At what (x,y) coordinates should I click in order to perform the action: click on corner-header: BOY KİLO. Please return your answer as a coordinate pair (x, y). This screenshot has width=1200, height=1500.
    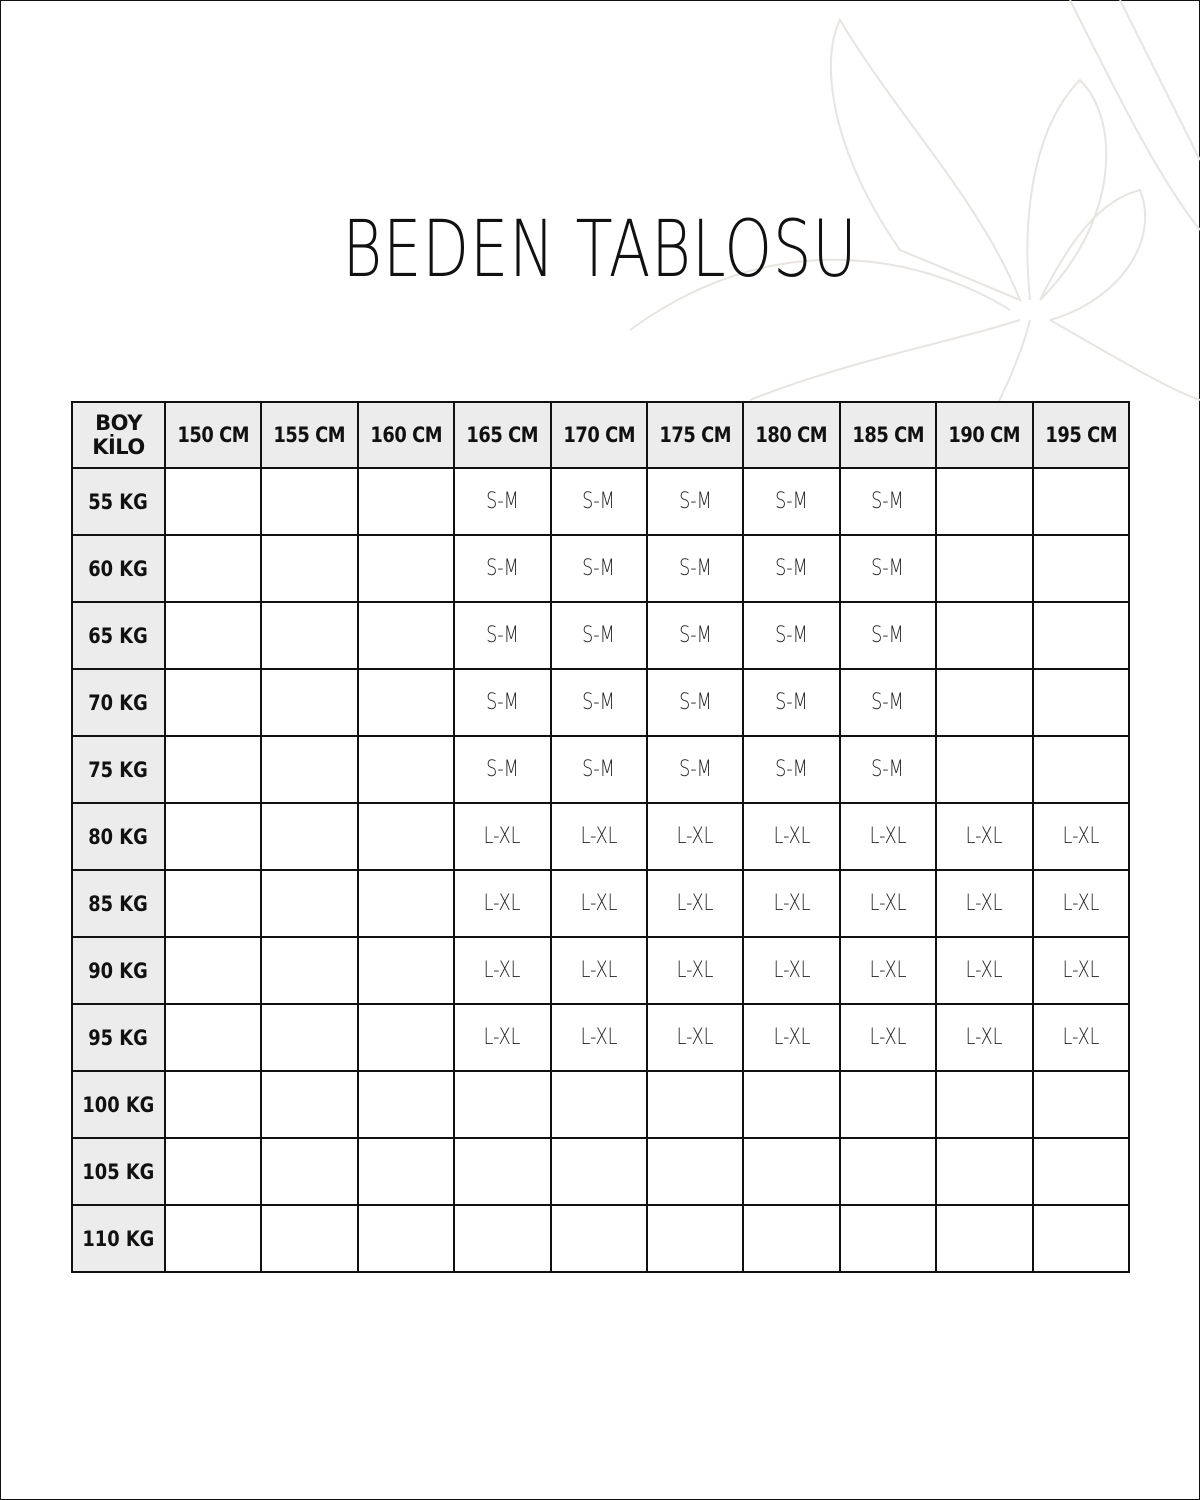
    Looking at the image, I should click on (118, 435).